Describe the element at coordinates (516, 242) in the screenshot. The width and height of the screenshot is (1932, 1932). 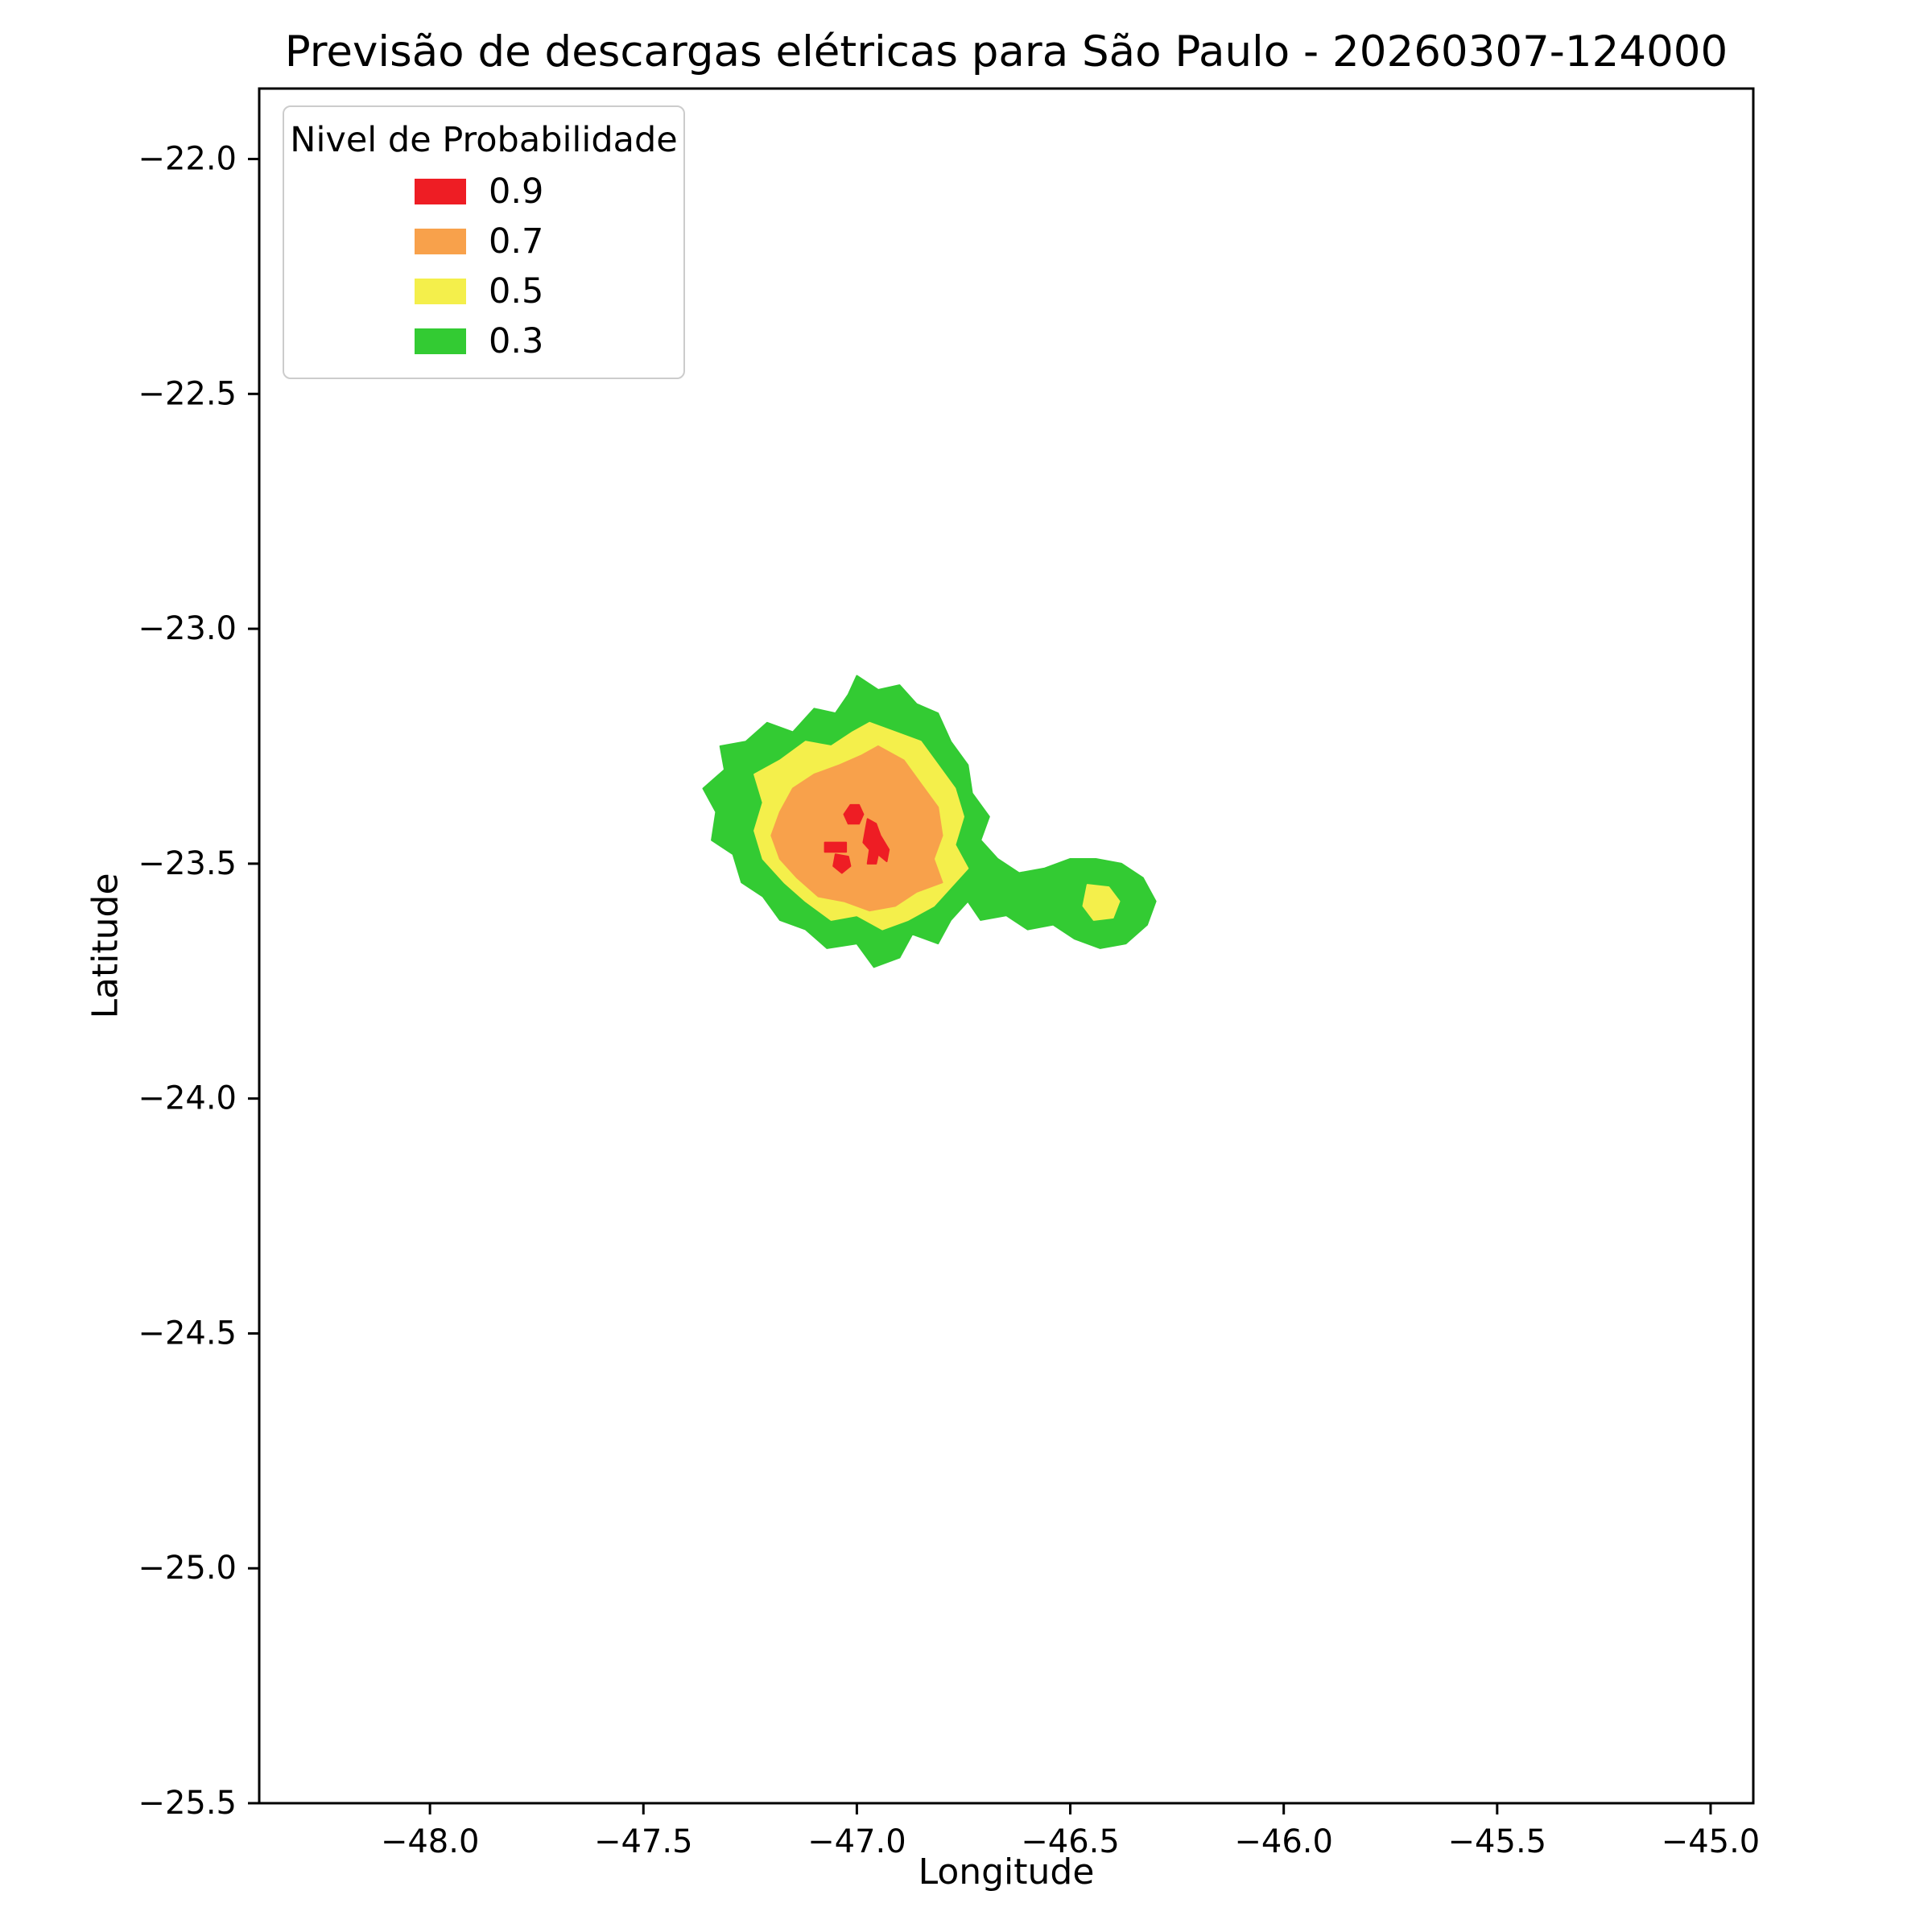
I see `legend-label: 0.7` at that location.